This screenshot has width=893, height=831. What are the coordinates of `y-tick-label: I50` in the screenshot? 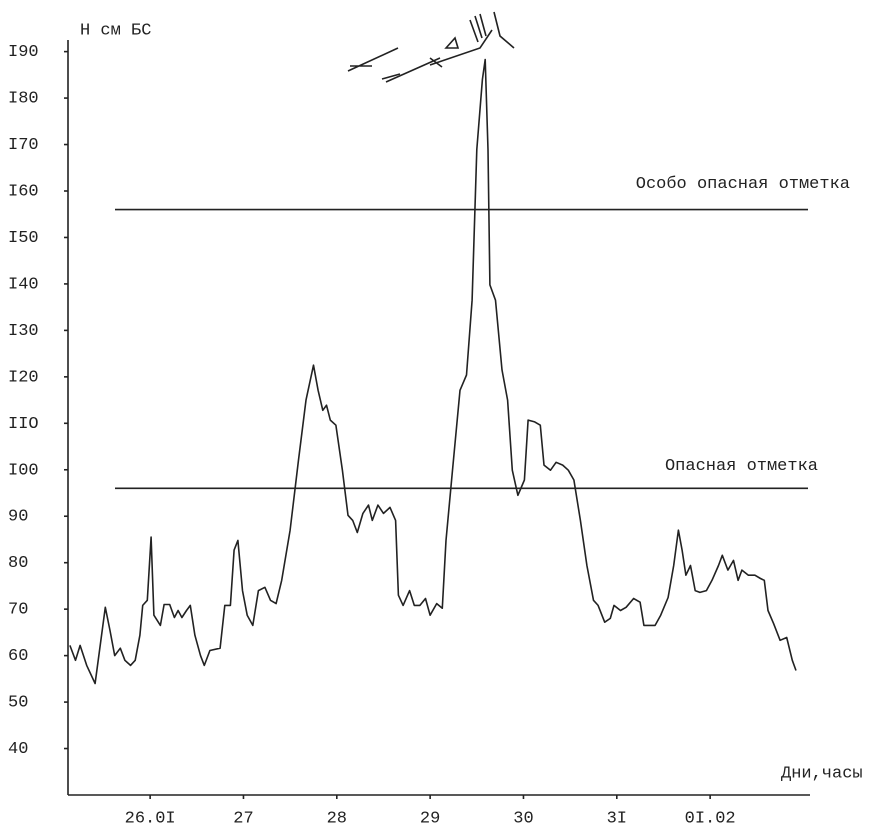 It's located at (23, 238).